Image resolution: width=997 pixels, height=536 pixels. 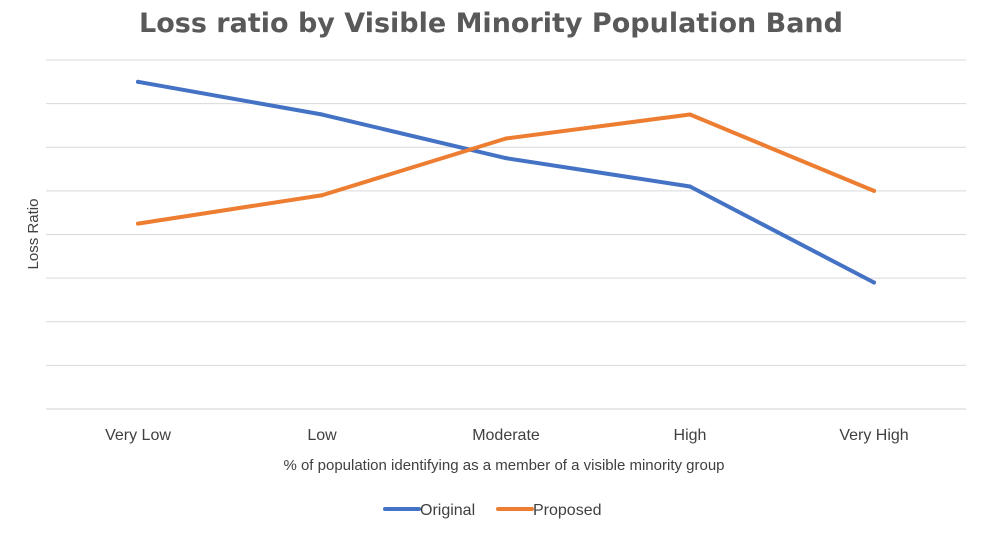 What do you see at coordinates (873, 435) in the screenshot?
I see `x-tick-label: Very High` at bounding box center [873, 435].